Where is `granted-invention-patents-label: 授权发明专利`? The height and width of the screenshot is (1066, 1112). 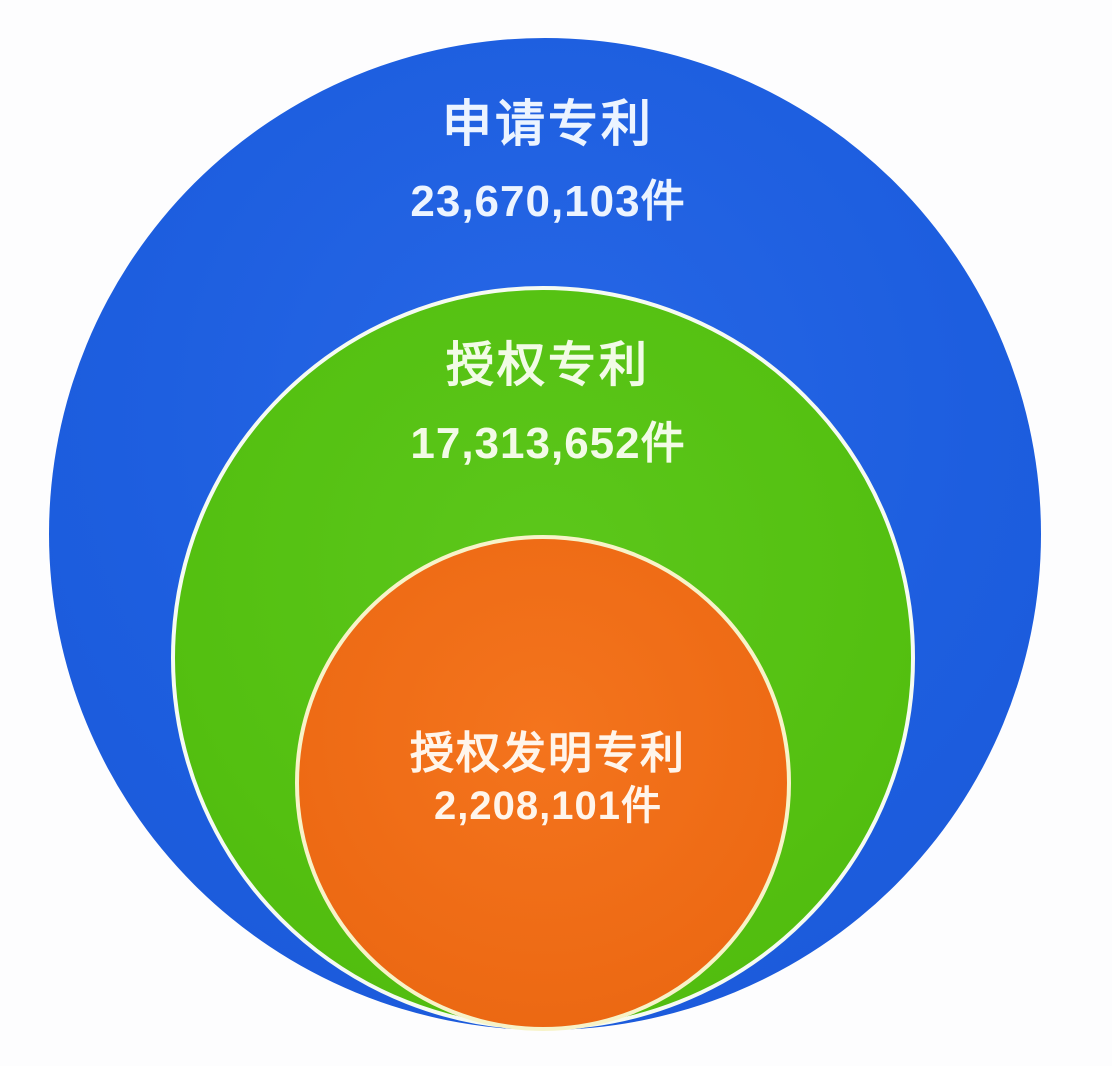 granted-invention-patents-label: 授权发明专利 is located at coordinates (548, 753).